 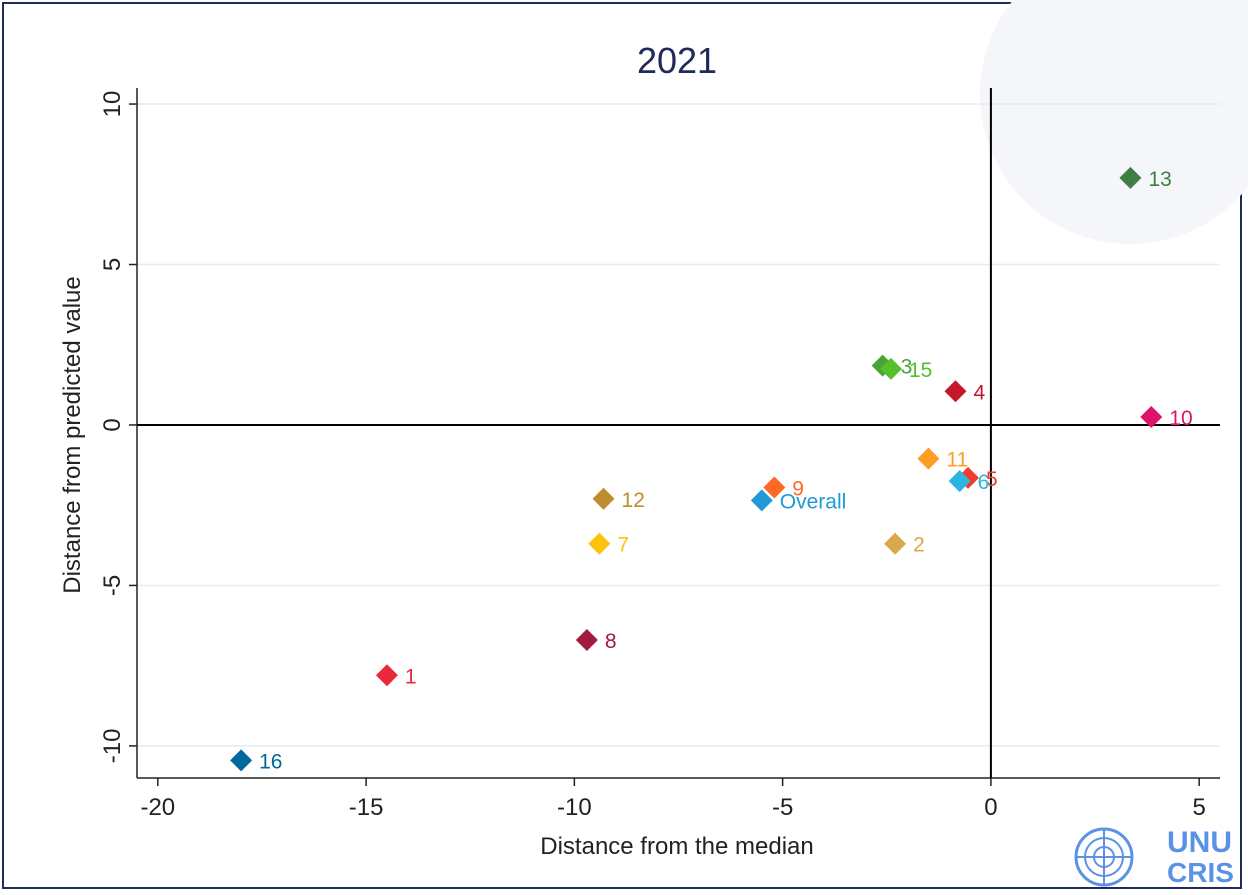 I want to click on x-axis-label: Distance from the median, so click(x=676, y=846).